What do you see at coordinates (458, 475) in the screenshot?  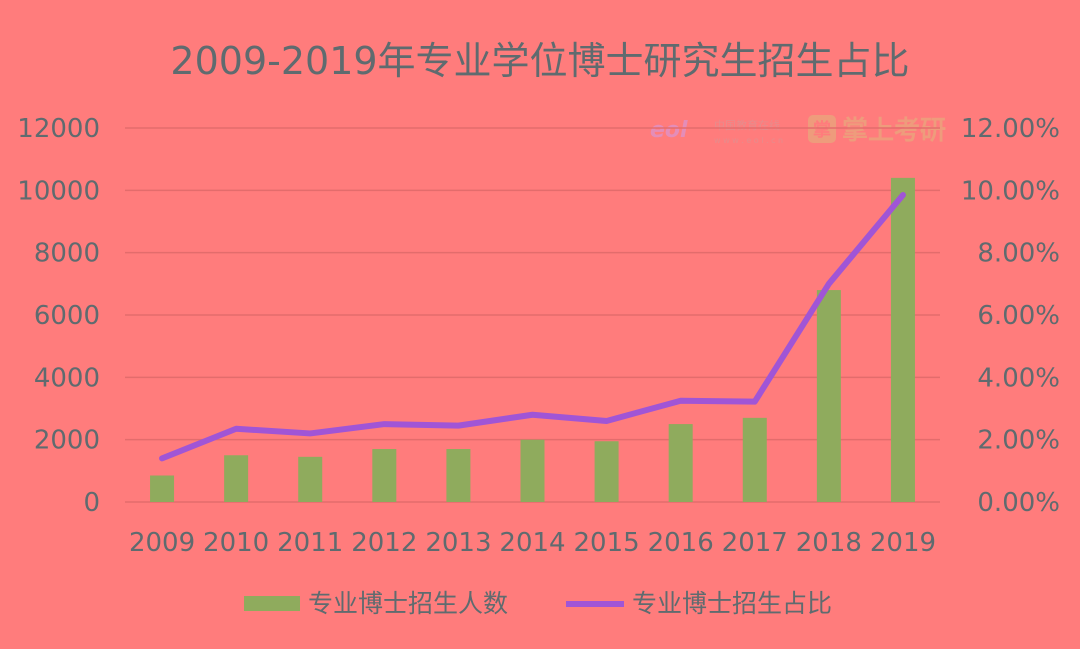 I see `bar-2013` at bounding box center [458, 475].